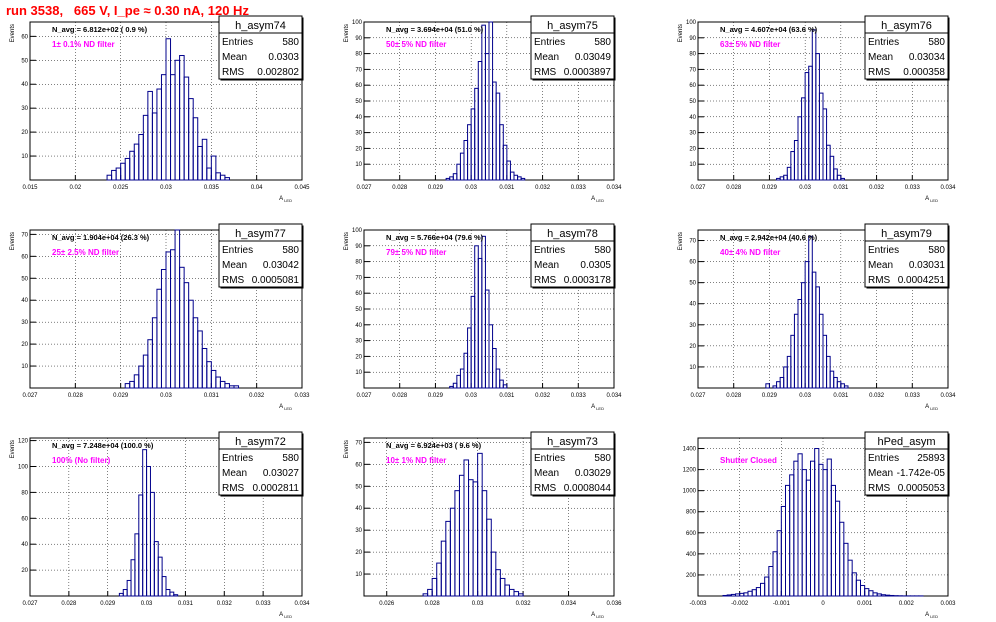  I want to click on stats-value: 0.000358, so click(924, 72).